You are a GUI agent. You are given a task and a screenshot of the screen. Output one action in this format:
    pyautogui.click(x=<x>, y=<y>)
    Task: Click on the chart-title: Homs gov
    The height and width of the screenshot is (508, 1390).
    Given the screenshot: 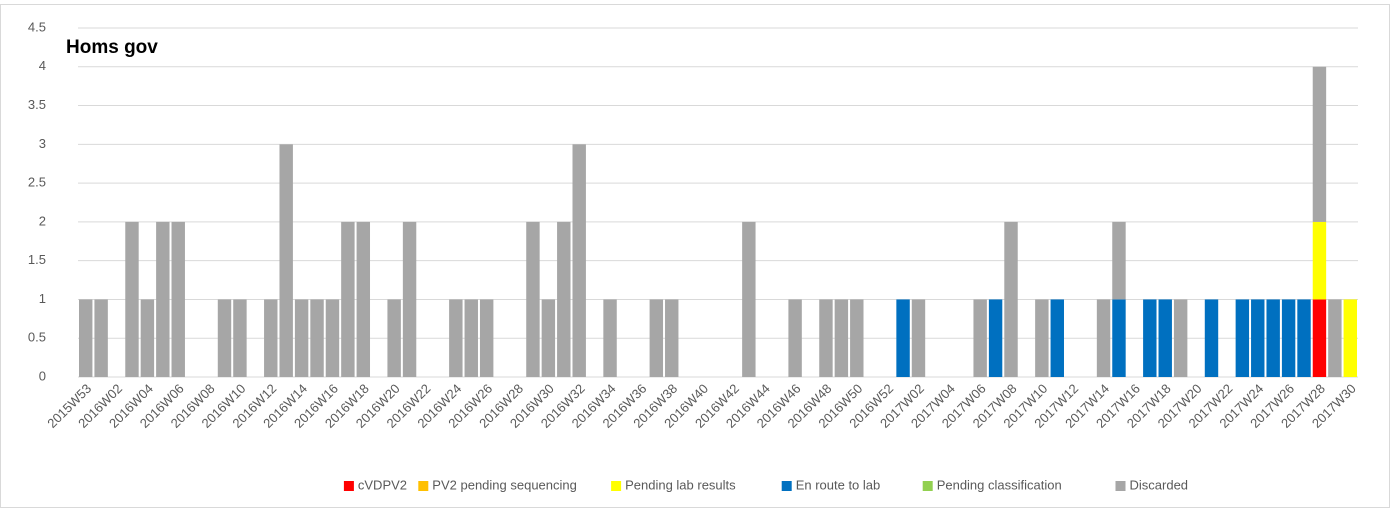 What is the action you would take?
    pyautogui.click(x=112, y=47)
    